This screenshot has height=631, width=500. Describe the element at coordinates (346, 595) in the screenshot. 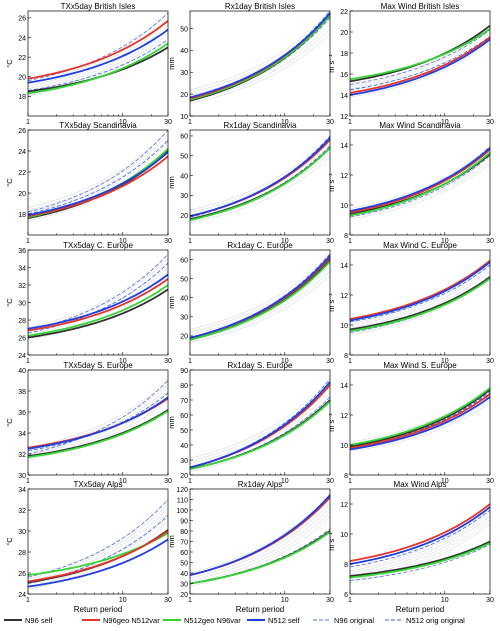

I see `y-tick-label: 6` at that location.